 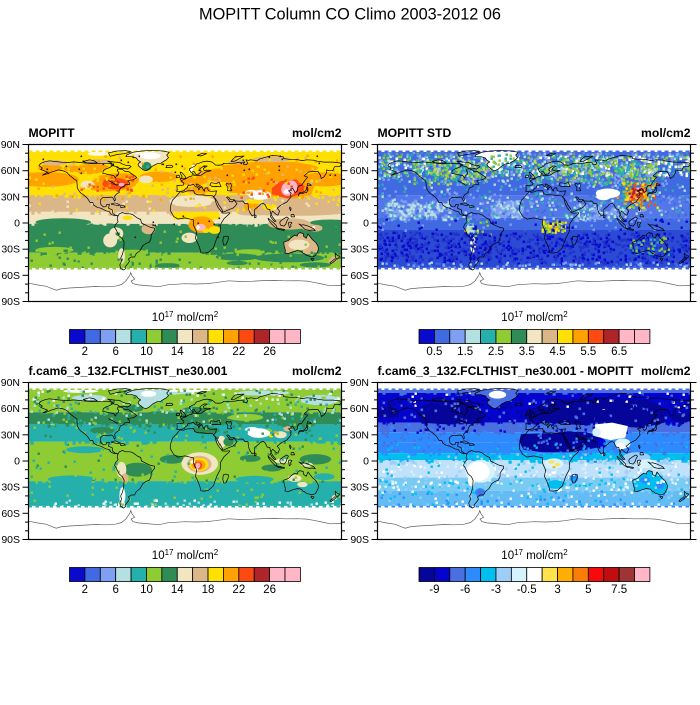 What do you see at coordinates (434, 352) in the screenshot?
I see `svg-text: 0.5` at bounding box center [434, 352].